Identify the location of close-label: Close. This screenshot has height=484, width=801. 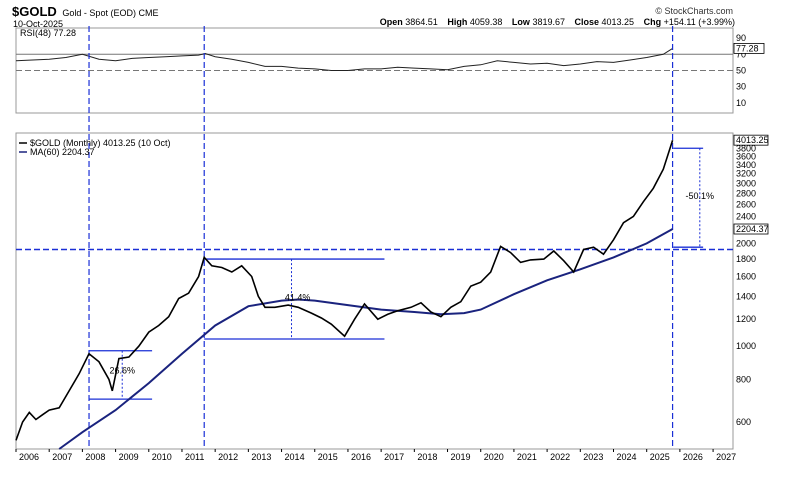
(587, 22).